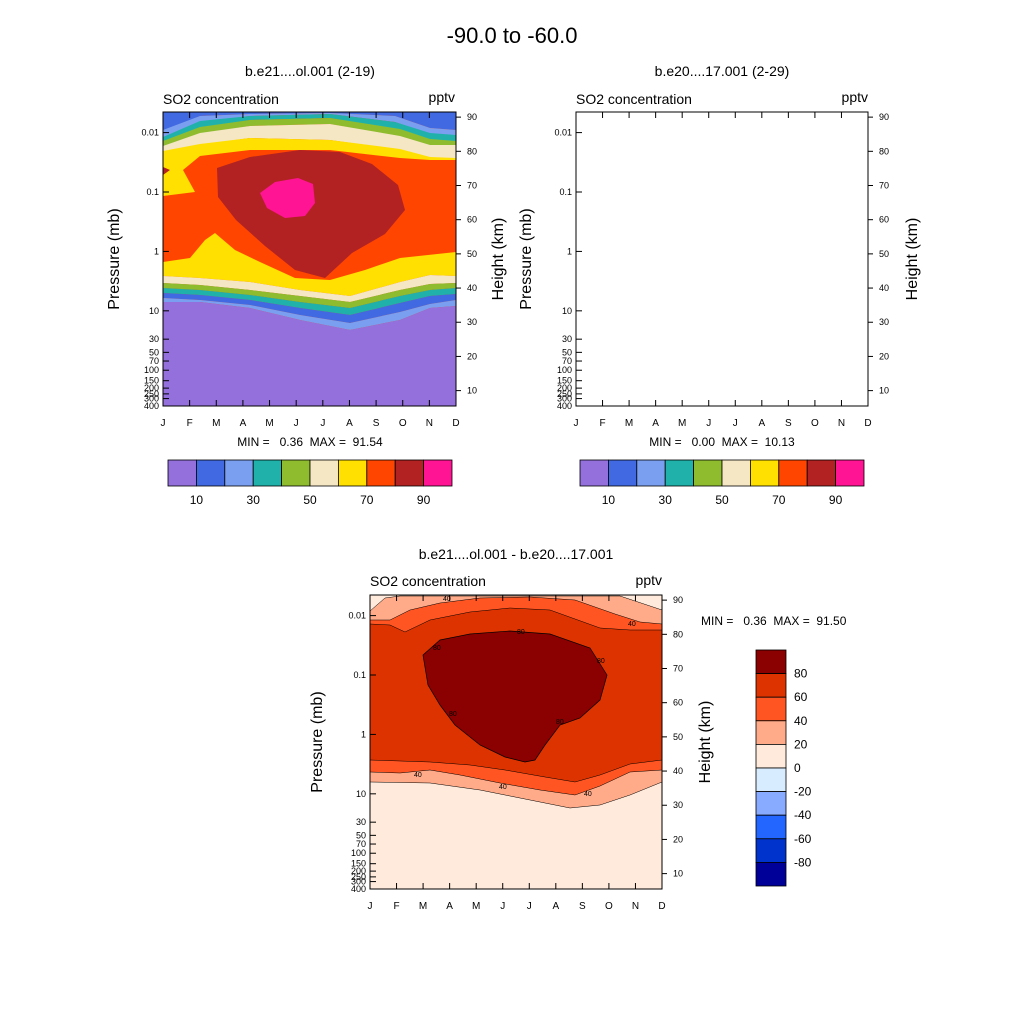  I want to click on y-tick-label: 0.1, so click(565, 192).